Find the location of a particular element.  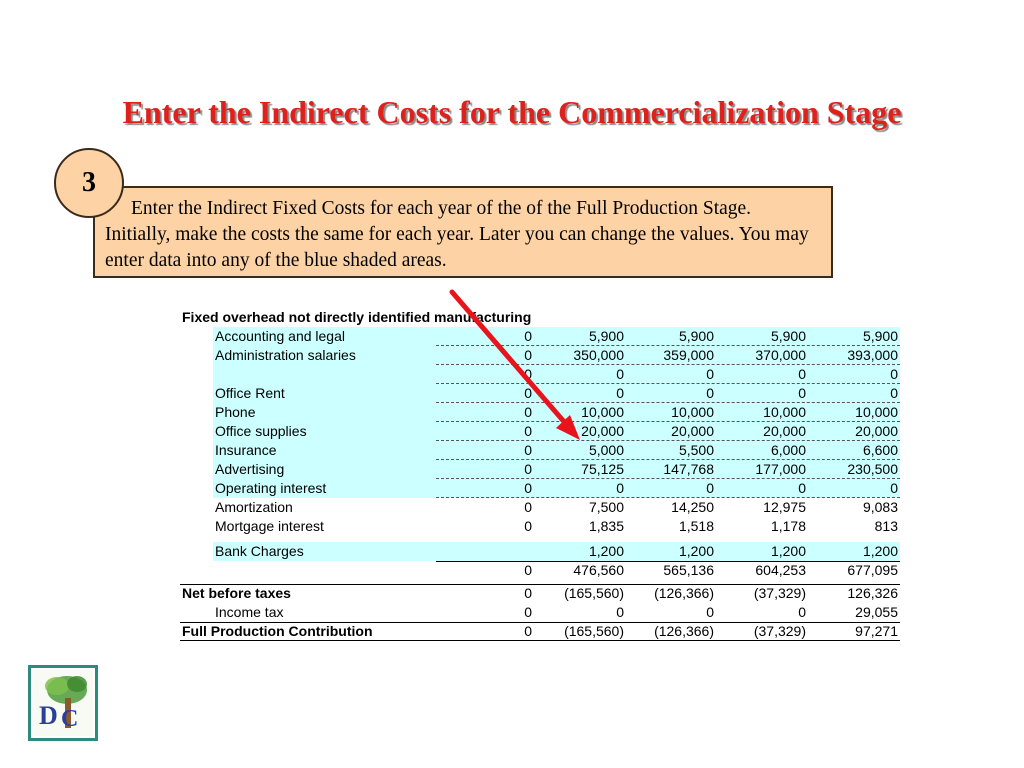

cell-year-4: 20,000 is located at coordinates (876, 431).